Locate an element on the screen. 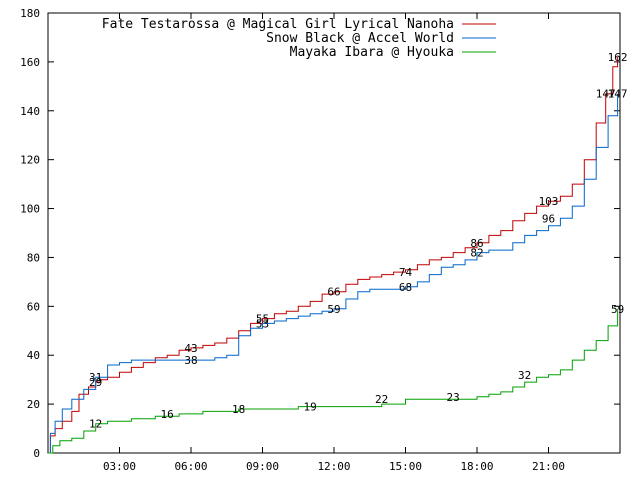 Image resolution: width=640 pixels, height=480 pixels. legend-label-2: Snow Black @ Accel World is located at coordinates (360, 38).